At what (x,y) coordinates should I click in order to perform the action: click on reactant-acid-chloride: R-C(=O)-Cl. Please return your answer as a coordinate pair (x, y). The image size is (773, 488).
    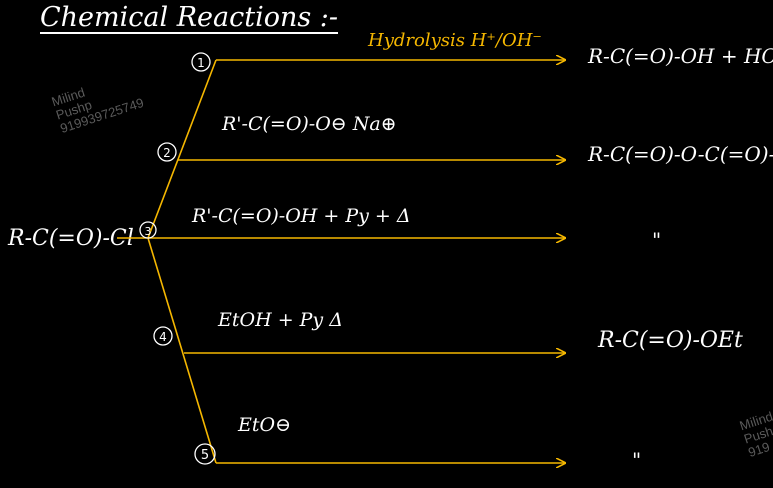
    Looking at the image, I should click on (71, 238).